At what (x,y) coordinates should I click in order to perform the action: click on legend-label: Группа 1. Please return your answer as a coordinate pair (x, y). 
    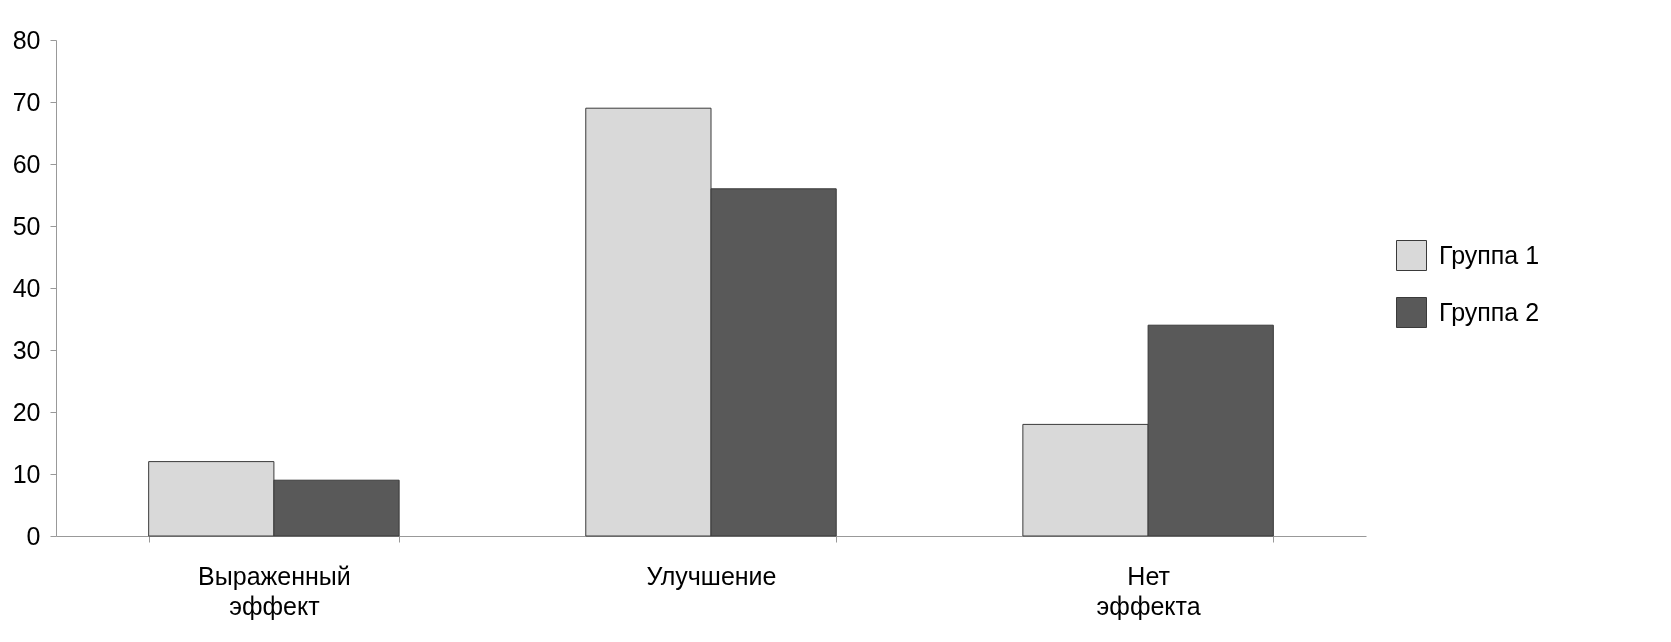
    Looking at the image, I should click on (1489, 254).